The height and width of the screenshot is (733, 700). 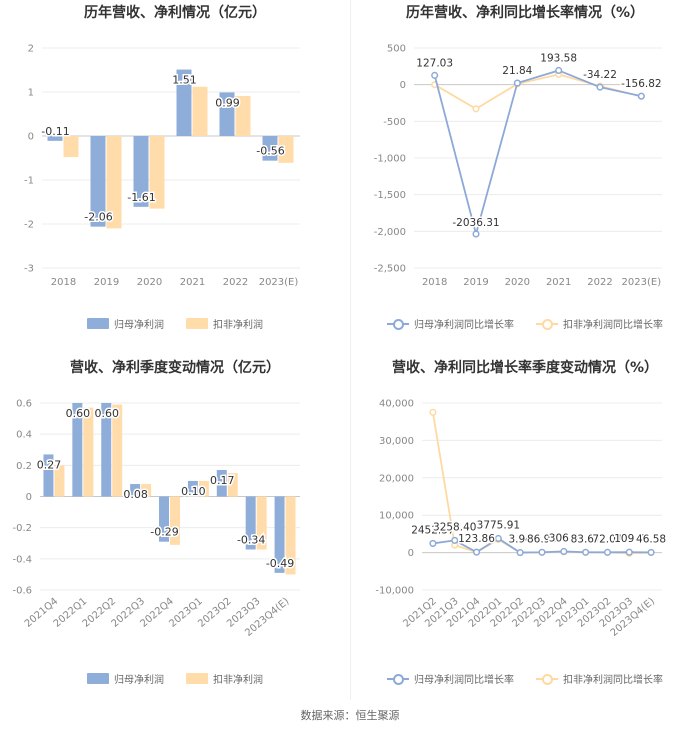 What do you see at coordinates (63, 282) in the screenshot?
I see `x-tick-label: 2018` at bounding box center [63, 282].